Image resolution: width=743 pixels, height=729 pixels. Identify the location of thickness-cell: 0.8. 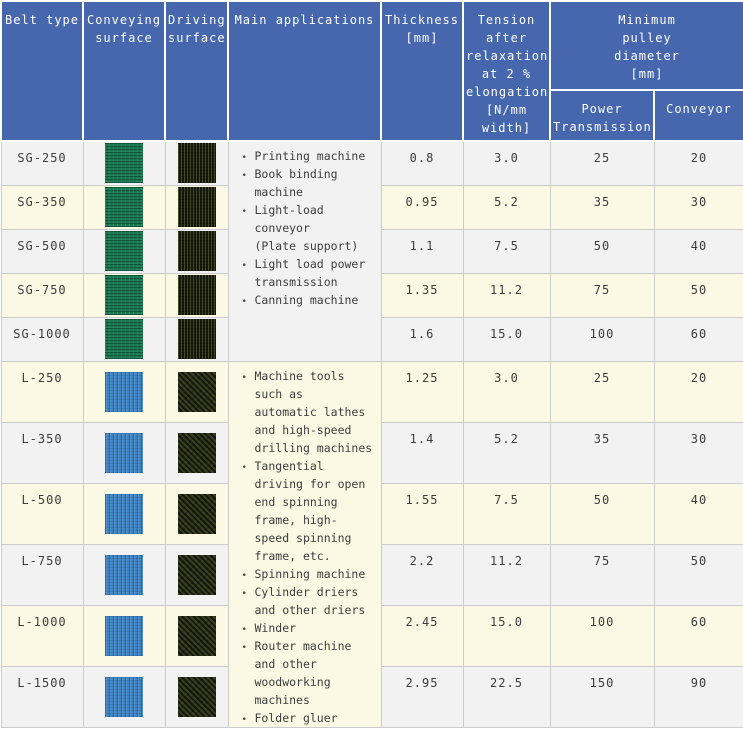
(422, 163).